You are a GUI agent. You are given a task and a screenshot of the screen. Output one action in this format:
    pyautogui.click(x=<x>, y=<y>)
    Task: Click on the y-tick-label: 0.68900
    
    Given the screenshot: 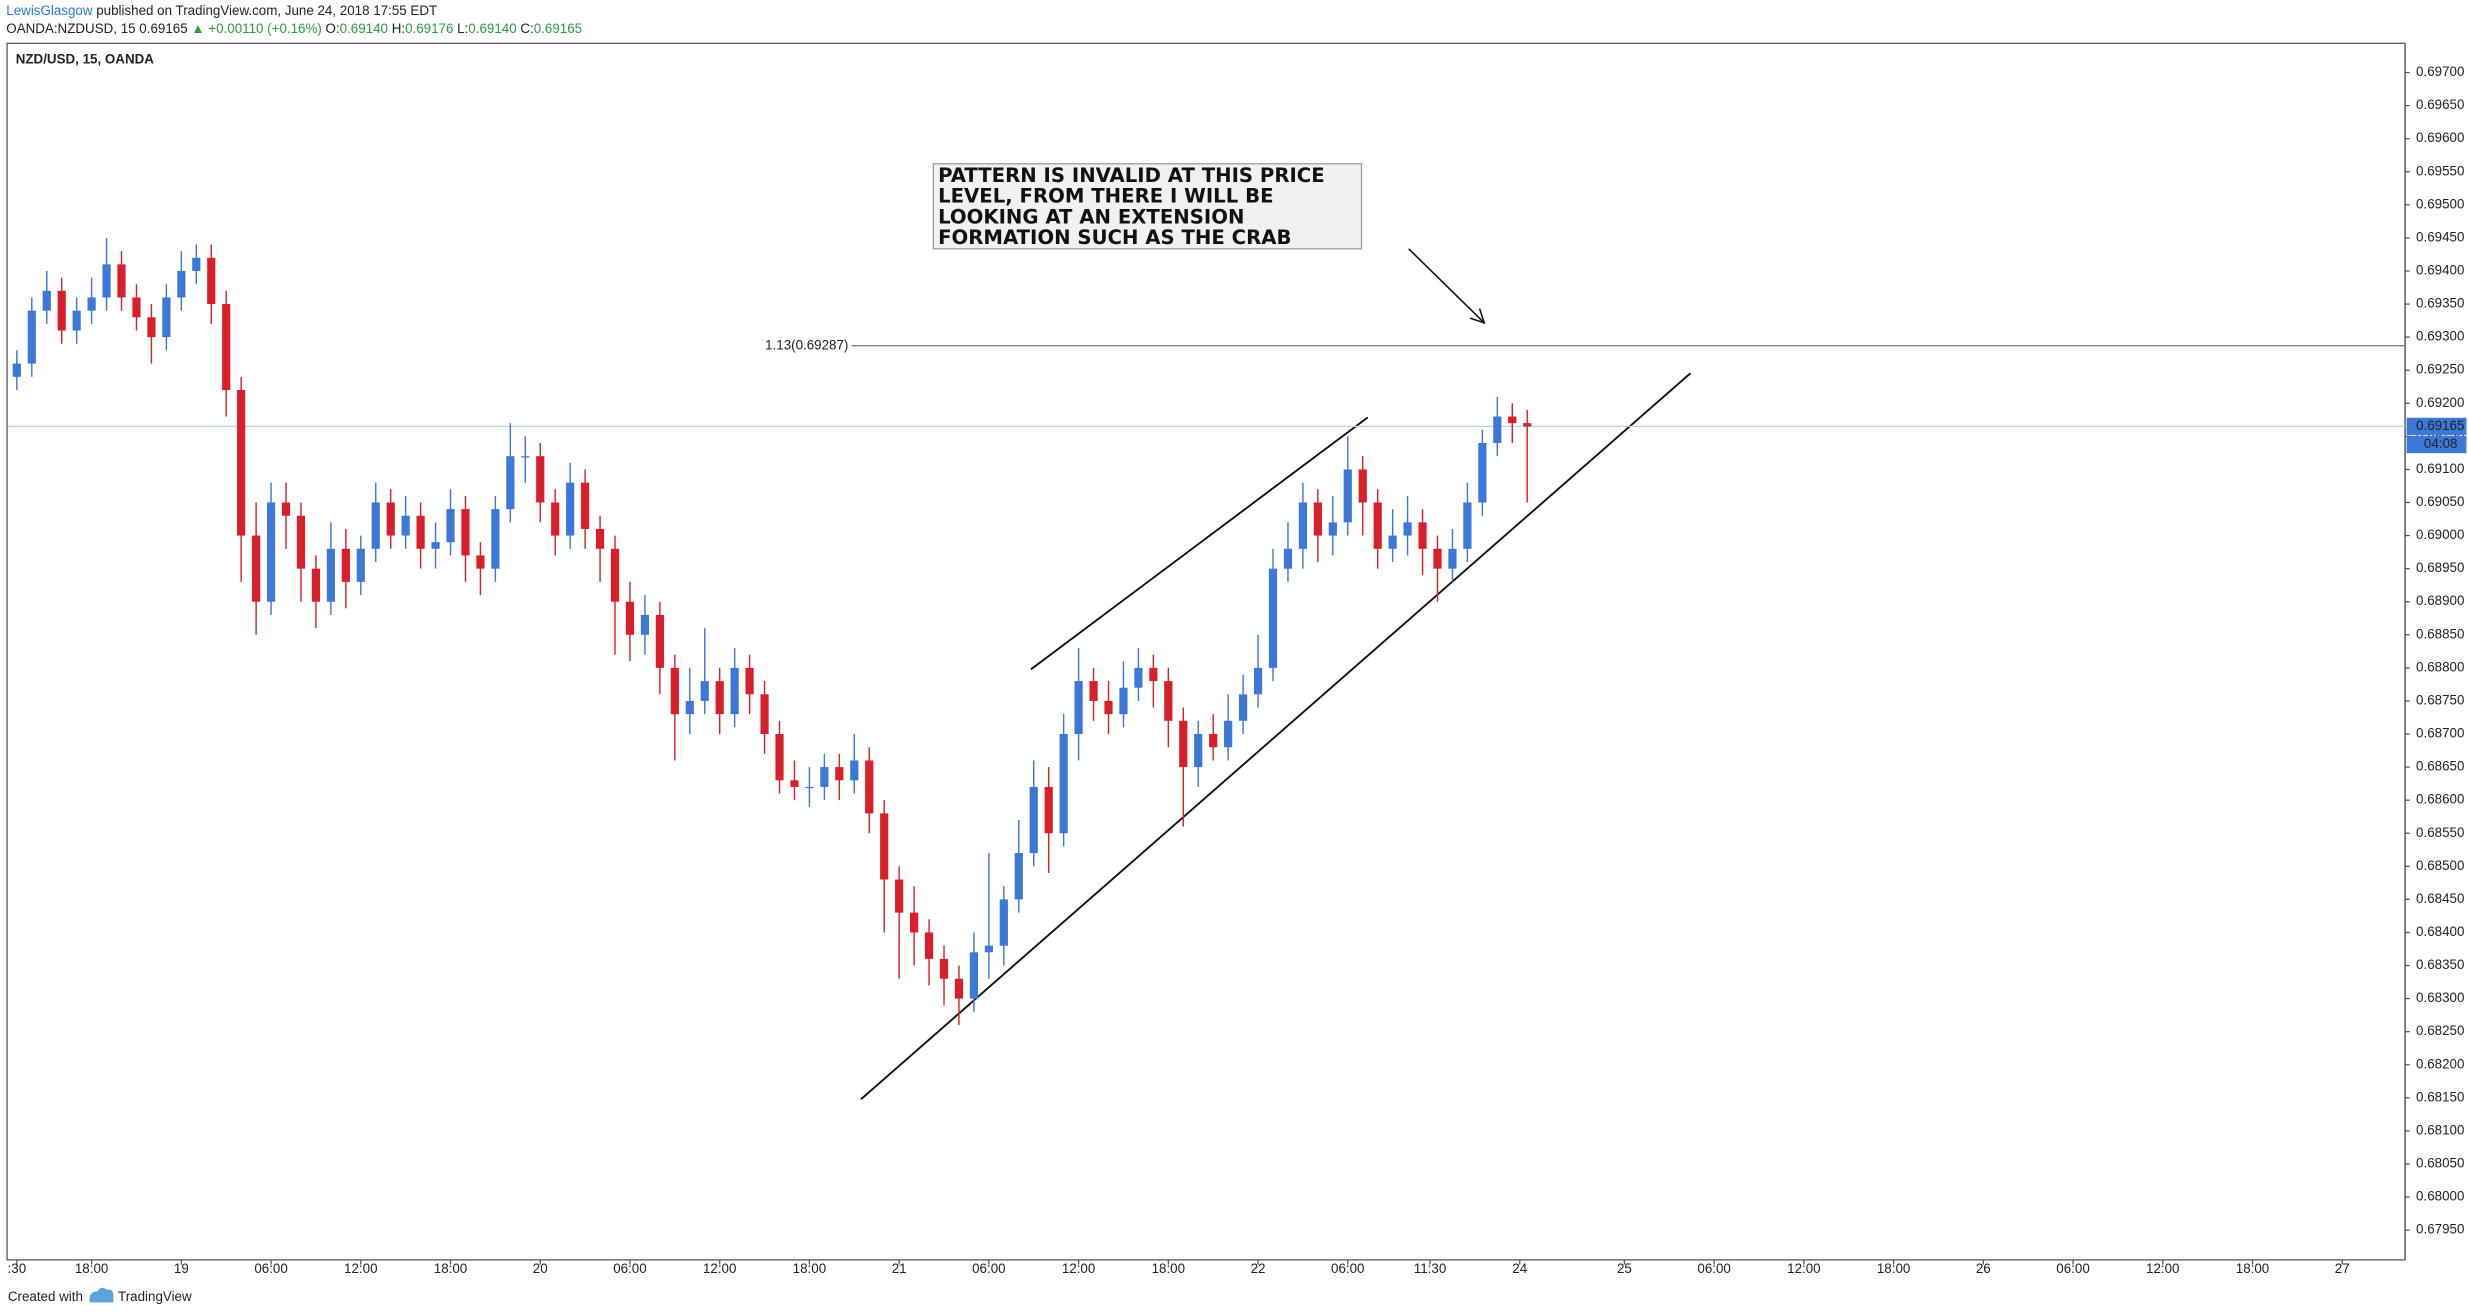 What is the action you would take?
    pyautogui.click(x=2440, y=600)
    